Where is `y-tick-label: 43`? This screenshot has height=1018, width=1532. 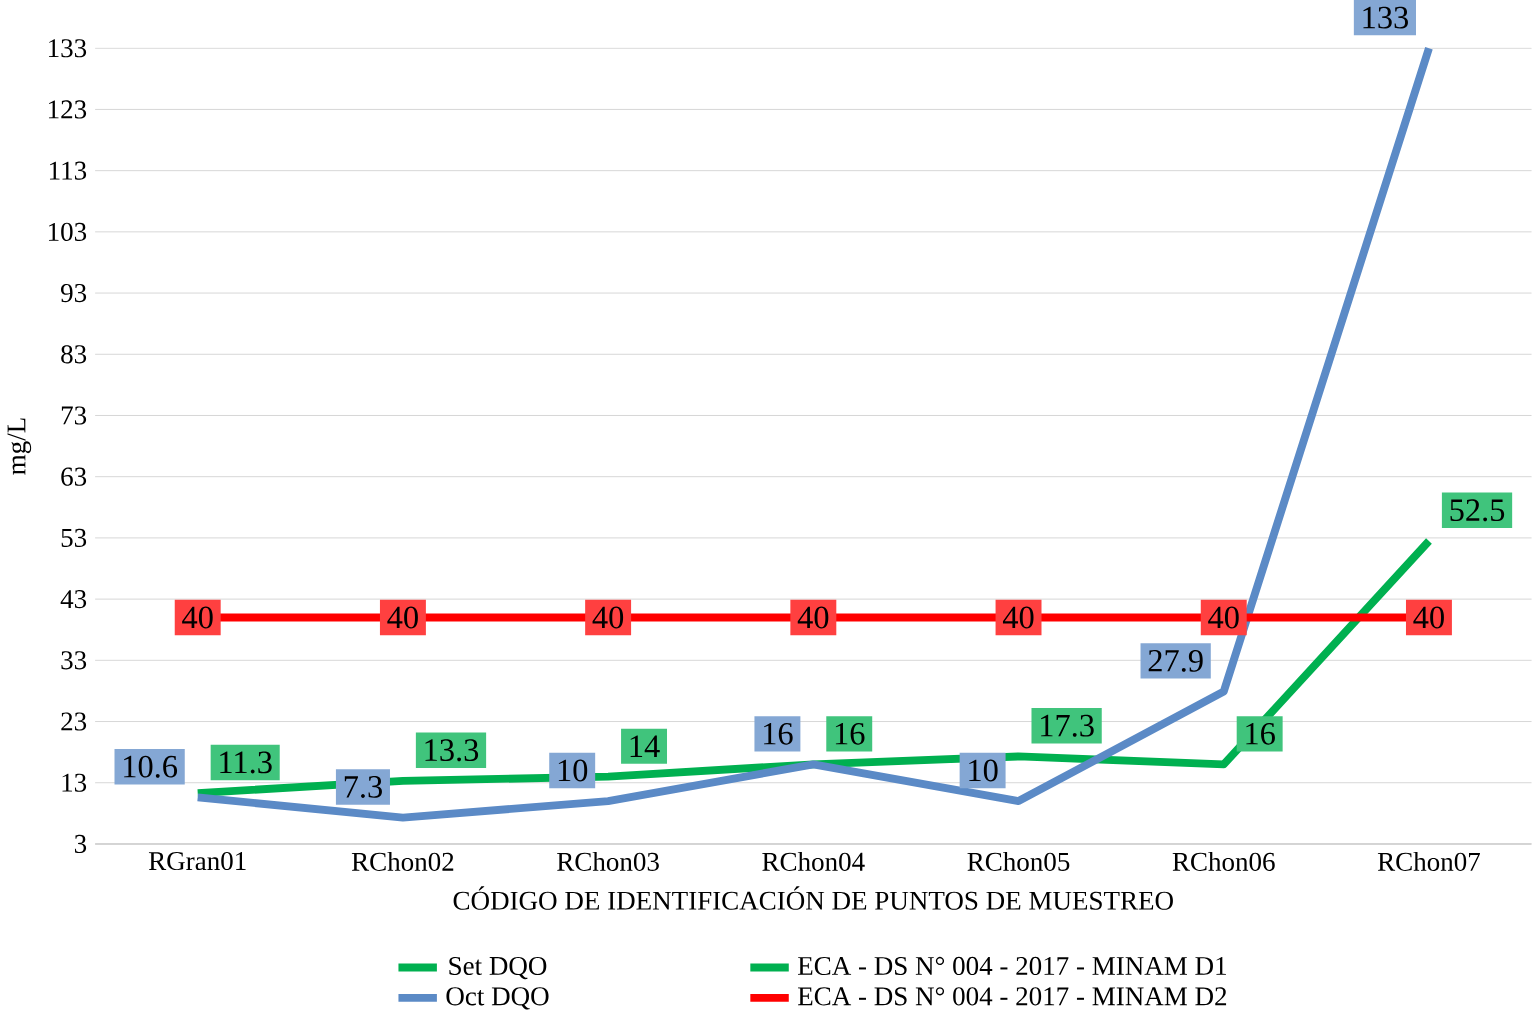
y-tick-label: 43 is located at coordinates (73, 599).